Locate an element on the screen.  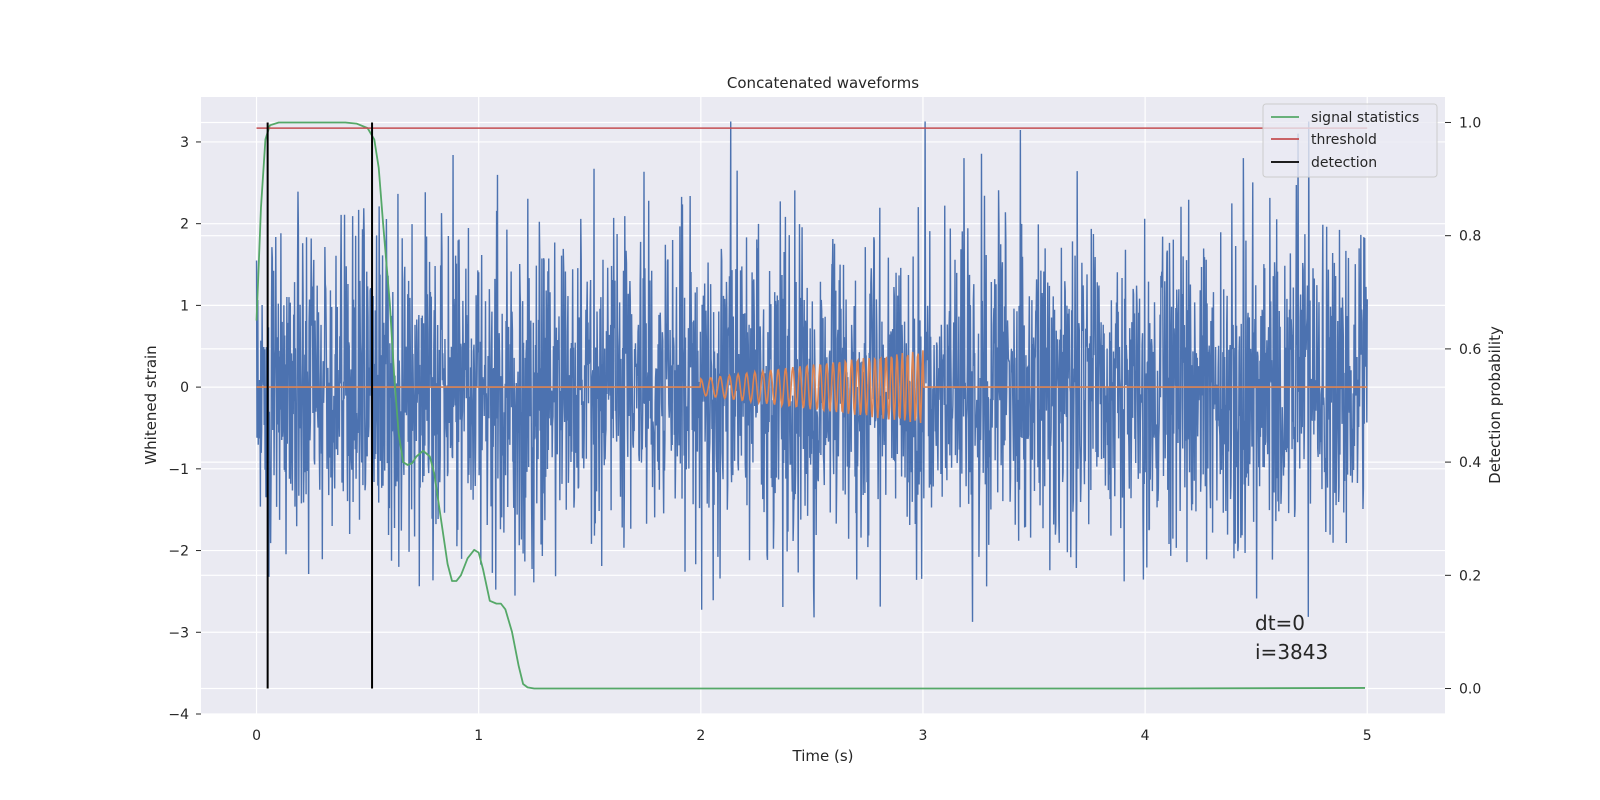
x-tick-label: 4 is located at coordinates (1145, 736).